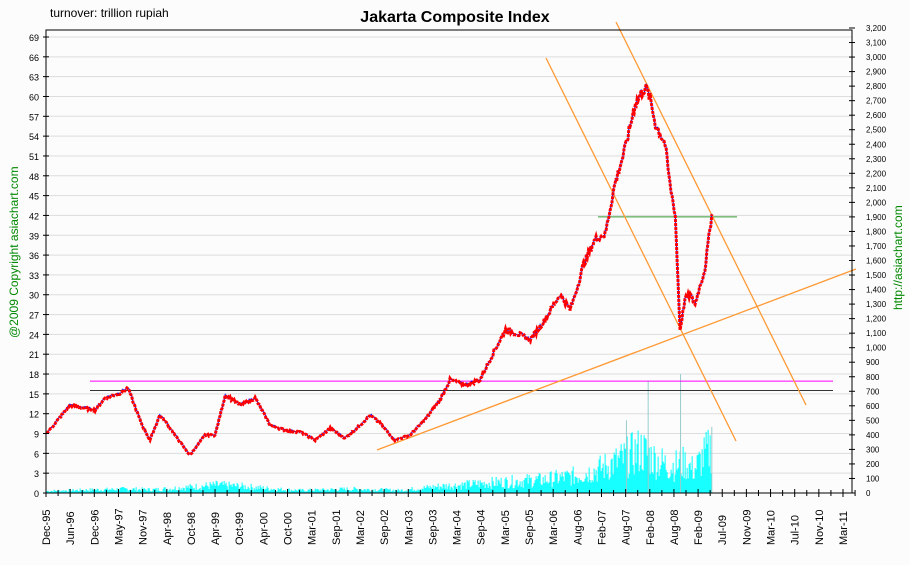 Image resolution: width=910 pixels, height=565 pixels. What do you see at coordinates (772, 527) in the screenshot?
I see `x-tick-label: Mar-10` at bounding box center [772, 527].